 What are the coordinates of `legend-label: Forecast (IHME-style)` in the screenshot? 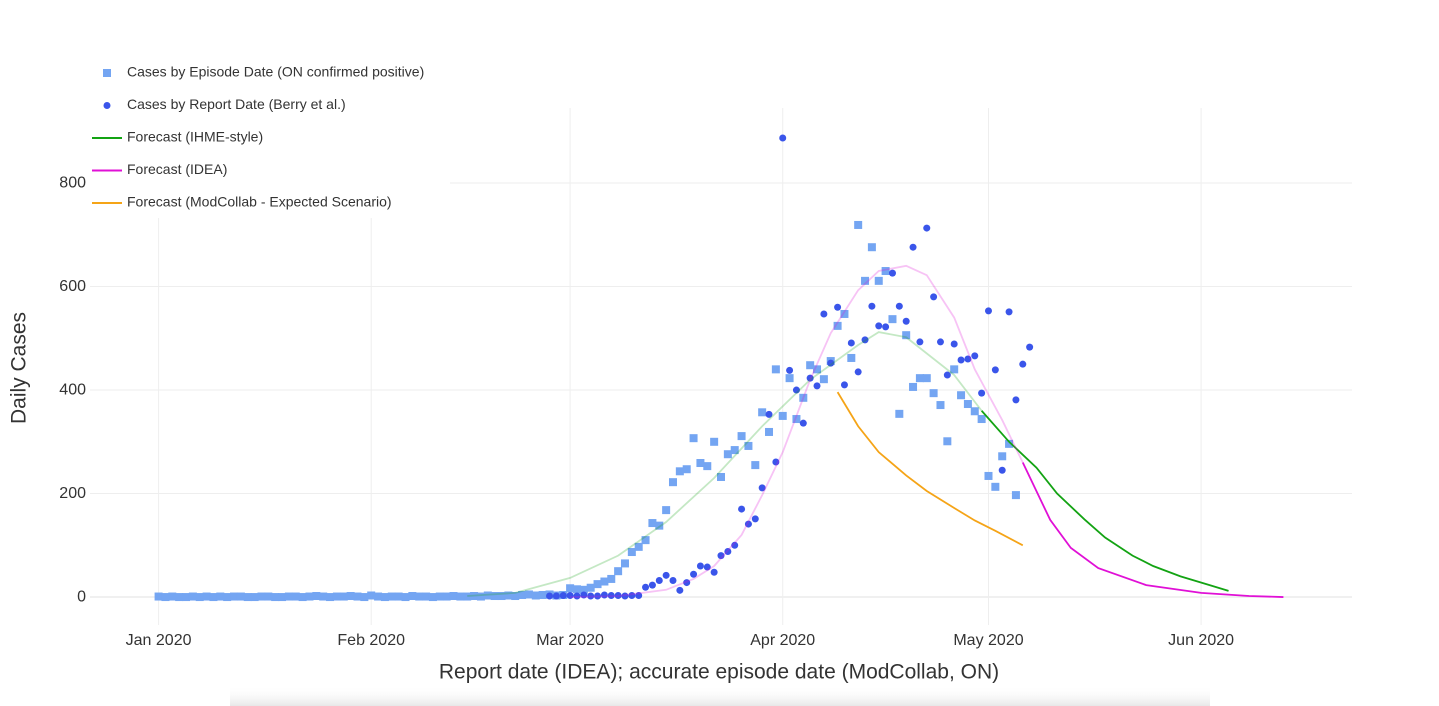 It's located at (195, 137).